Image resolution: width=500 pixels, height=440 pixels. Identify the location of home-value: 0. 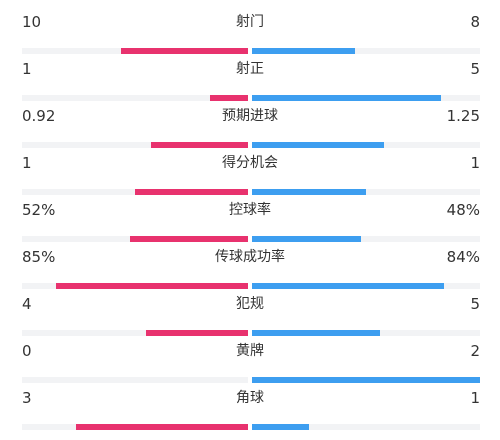
(27, 351).